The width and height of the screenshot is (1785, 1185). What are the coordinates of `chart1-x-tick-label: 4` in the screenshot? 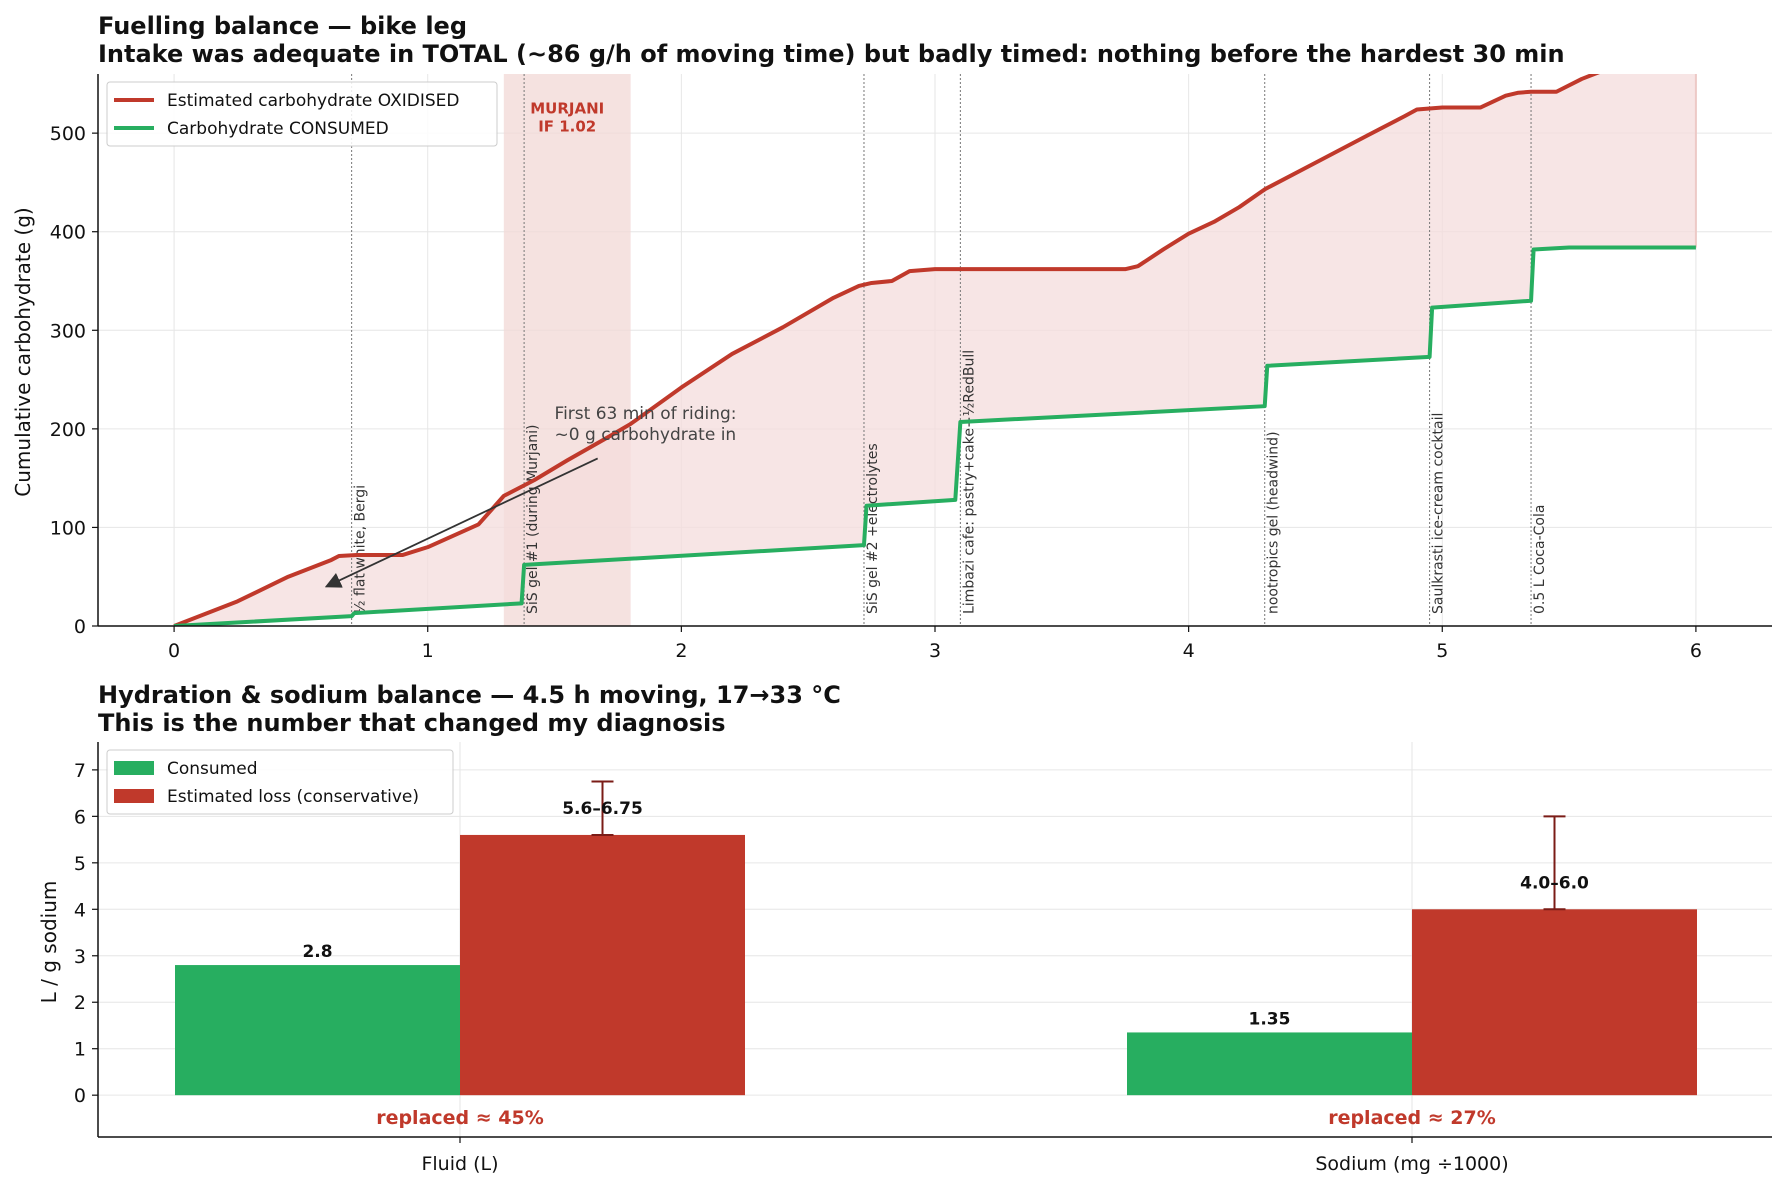 It's located at (1189, 651).